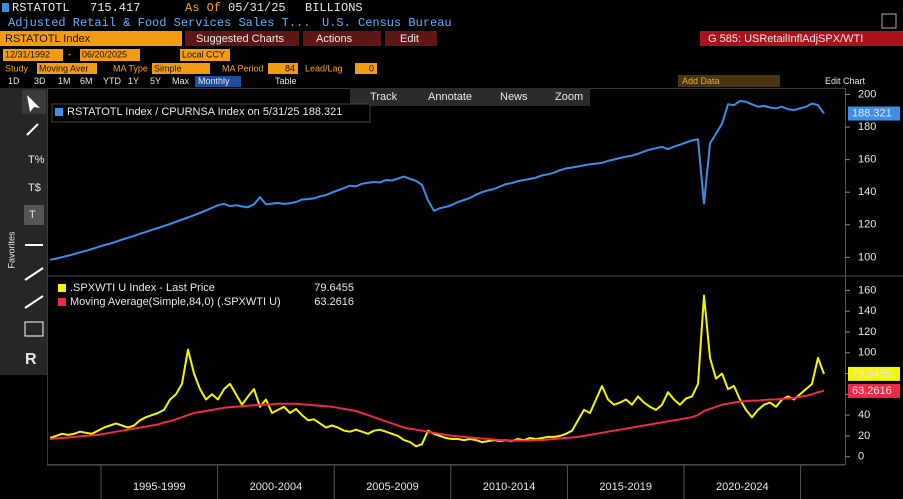  I want to click on draw-icon, so click(32, 129).